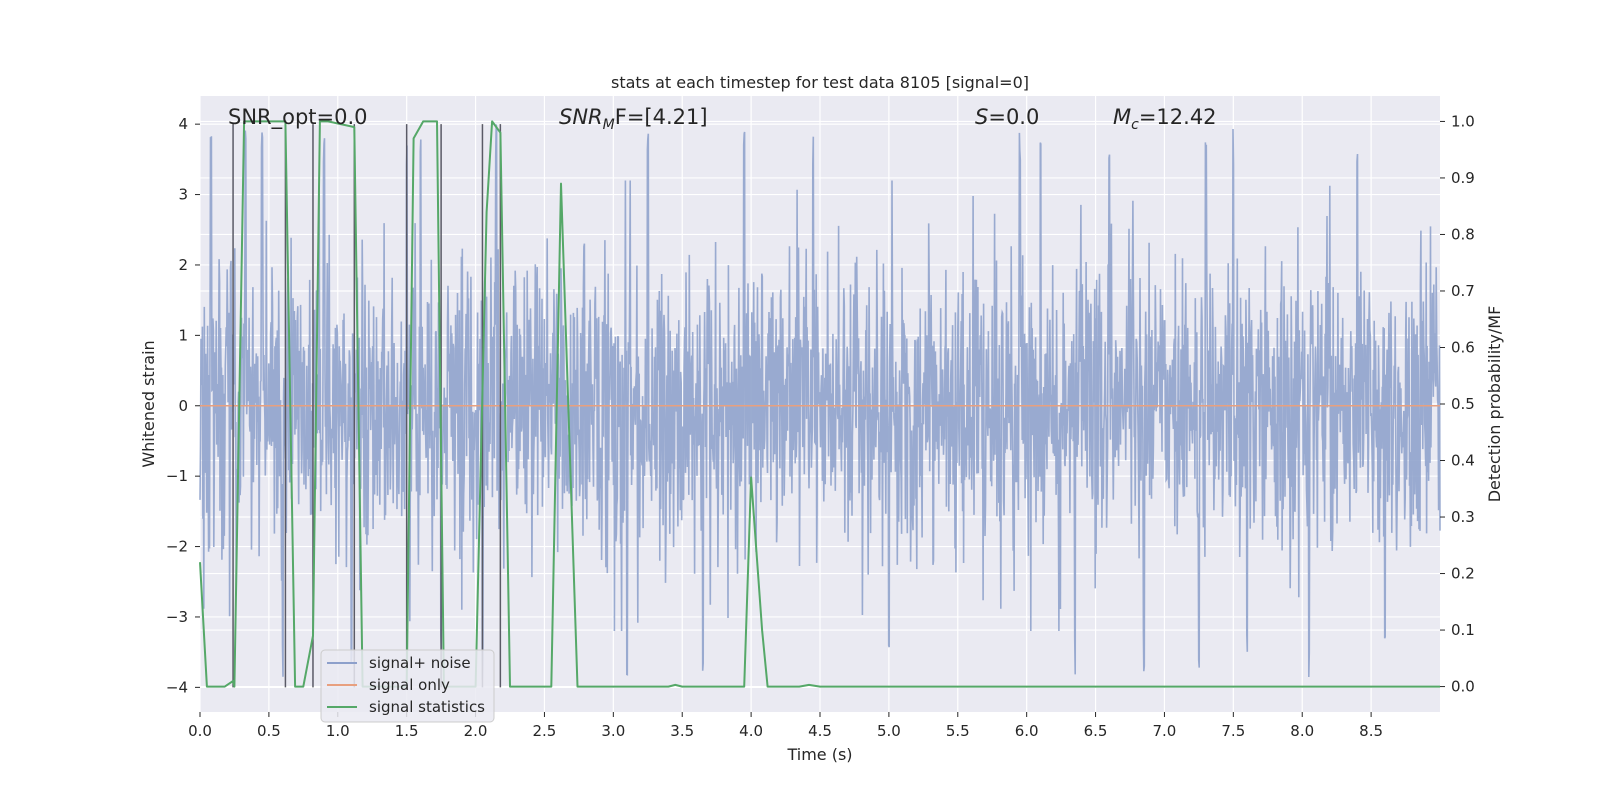 Image resolution: width=1600 pixels, height=800 pixels. What do you see at coordinates (581, 117) in the screenshot?
I see `snr-mf-main: SNR` at bounding box center [581, 117].